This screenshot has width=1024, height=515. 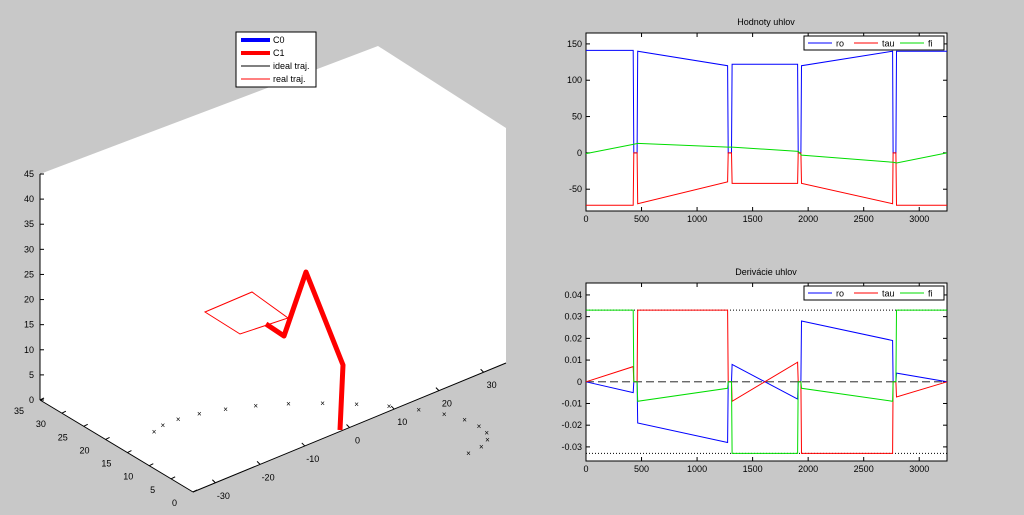 What do you see at coordinates (766, 22) in the screenshot?
I see `plot-top-title: Hodnoty uhlov` at bounding box center [766, 22].